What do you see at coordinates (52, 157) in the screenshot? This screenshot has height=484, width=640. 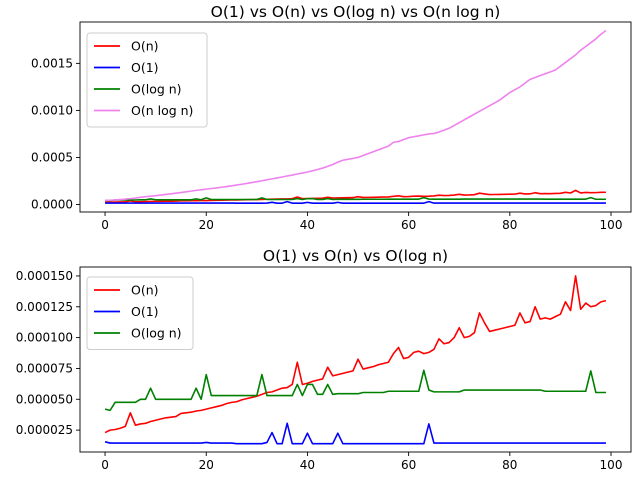 I see `y-tick-label: 0.0005` at bounding box center [52, 157].